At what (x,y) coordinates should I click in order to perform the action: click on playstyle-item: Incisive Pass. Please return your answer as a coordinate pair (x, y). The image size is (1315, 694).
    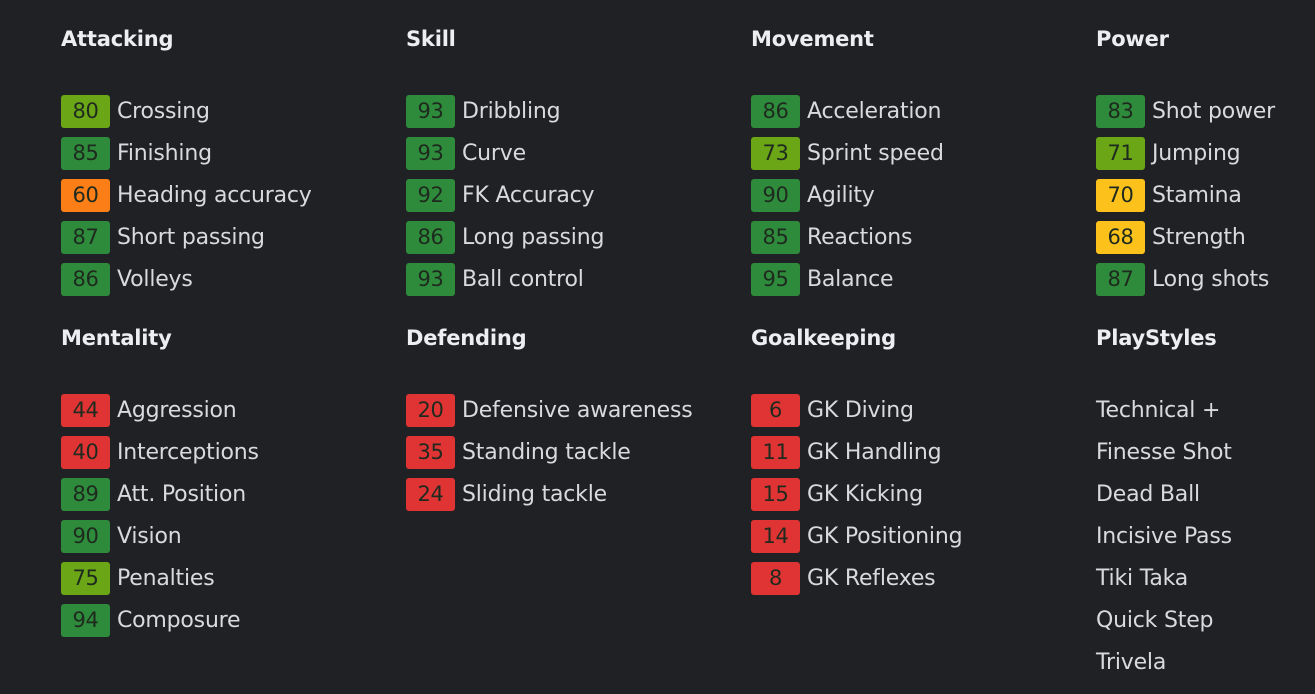
    Looking at the image, I should click on (1164, 536).